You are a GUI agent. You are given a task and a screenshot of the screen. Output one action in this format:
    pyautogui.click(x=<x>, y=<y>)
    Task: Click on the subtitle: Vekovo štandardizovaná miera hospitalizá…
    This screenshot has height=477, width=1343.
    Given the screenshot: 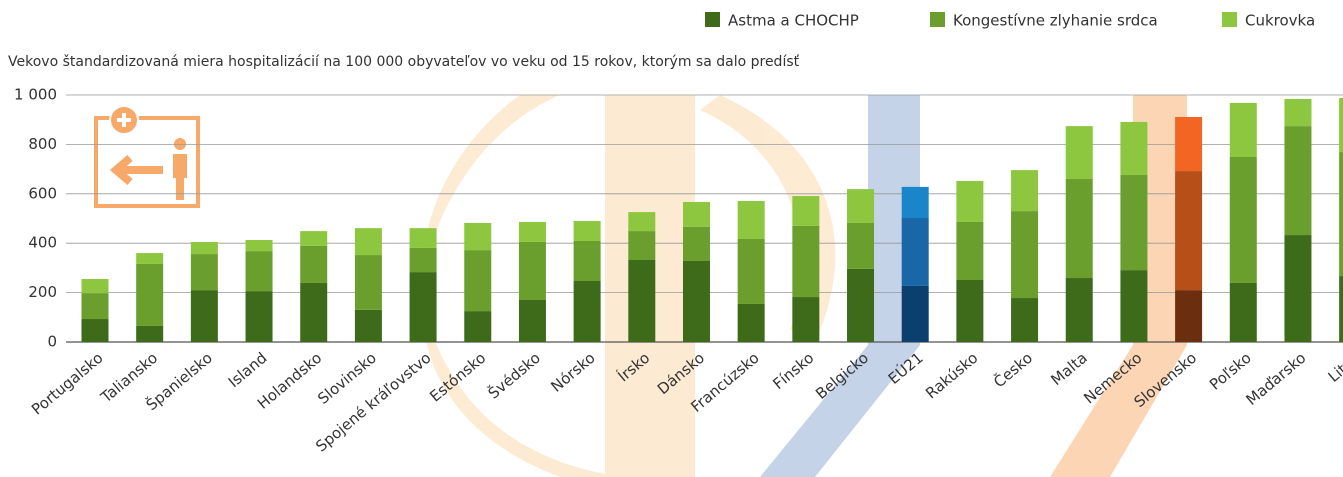 What is the action you would take?
    pyautogui.click(x=404, y=62)
    